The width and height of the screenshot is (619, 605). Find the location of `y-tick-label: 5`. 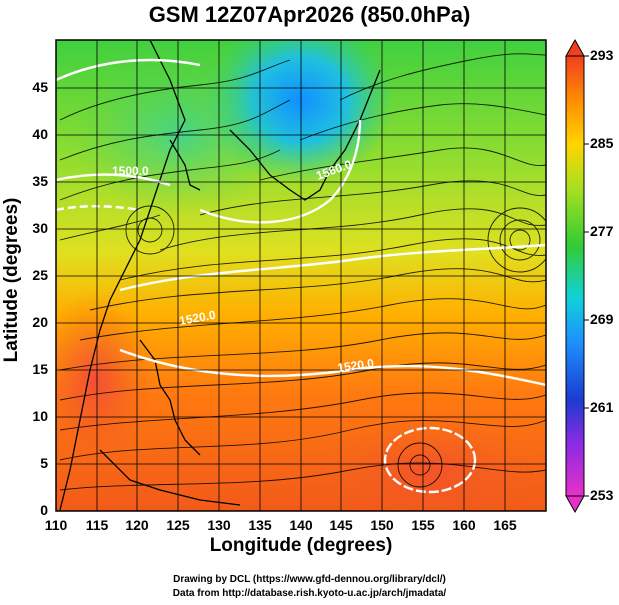

y-tick-label: 5 is located at coordinates (44, 463).